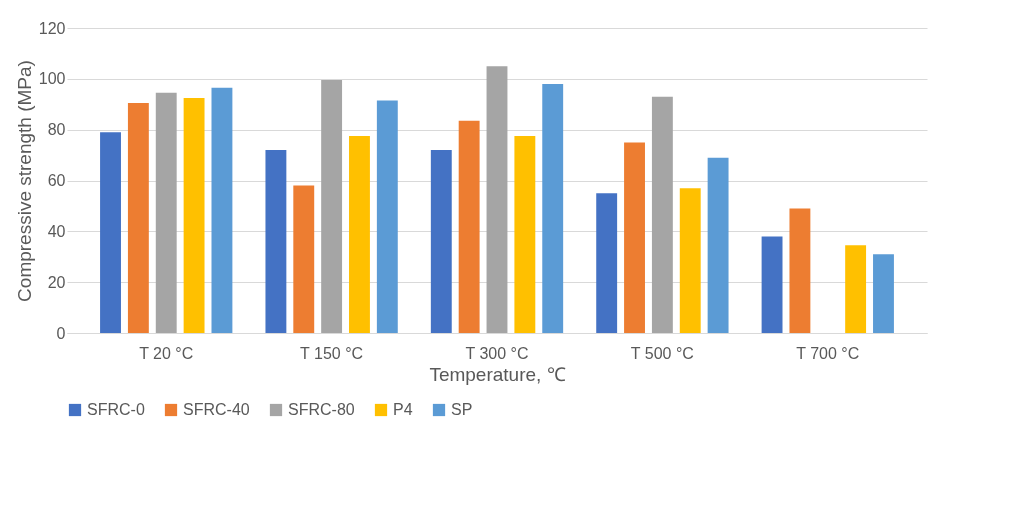  Describe the element at coordinates (321, 409) in the screenshot. I see `legend-label: SFRC-80` at that location.